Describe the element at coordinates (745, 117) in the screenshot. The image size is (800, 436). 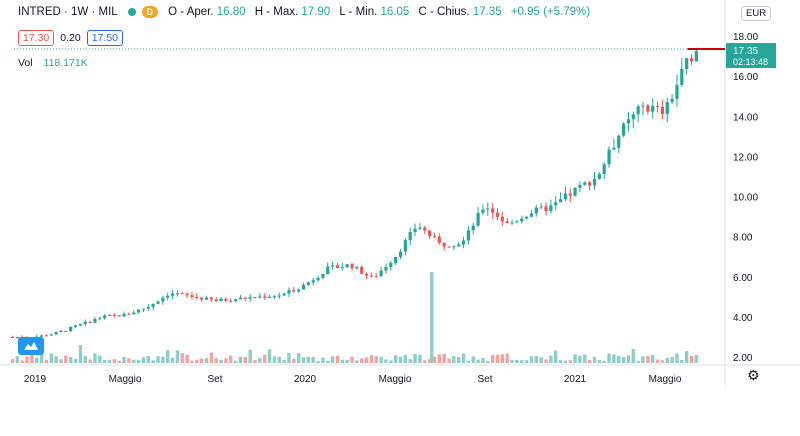
I see `y-tick-label: 14.00` at that location.